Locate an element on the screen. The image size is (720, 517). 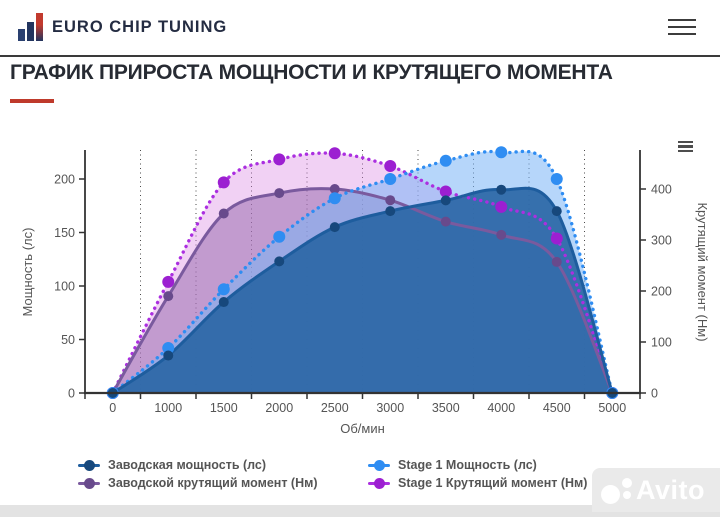
brand-name: EURO CHIP TUNING is located at coordinates (140, 27).